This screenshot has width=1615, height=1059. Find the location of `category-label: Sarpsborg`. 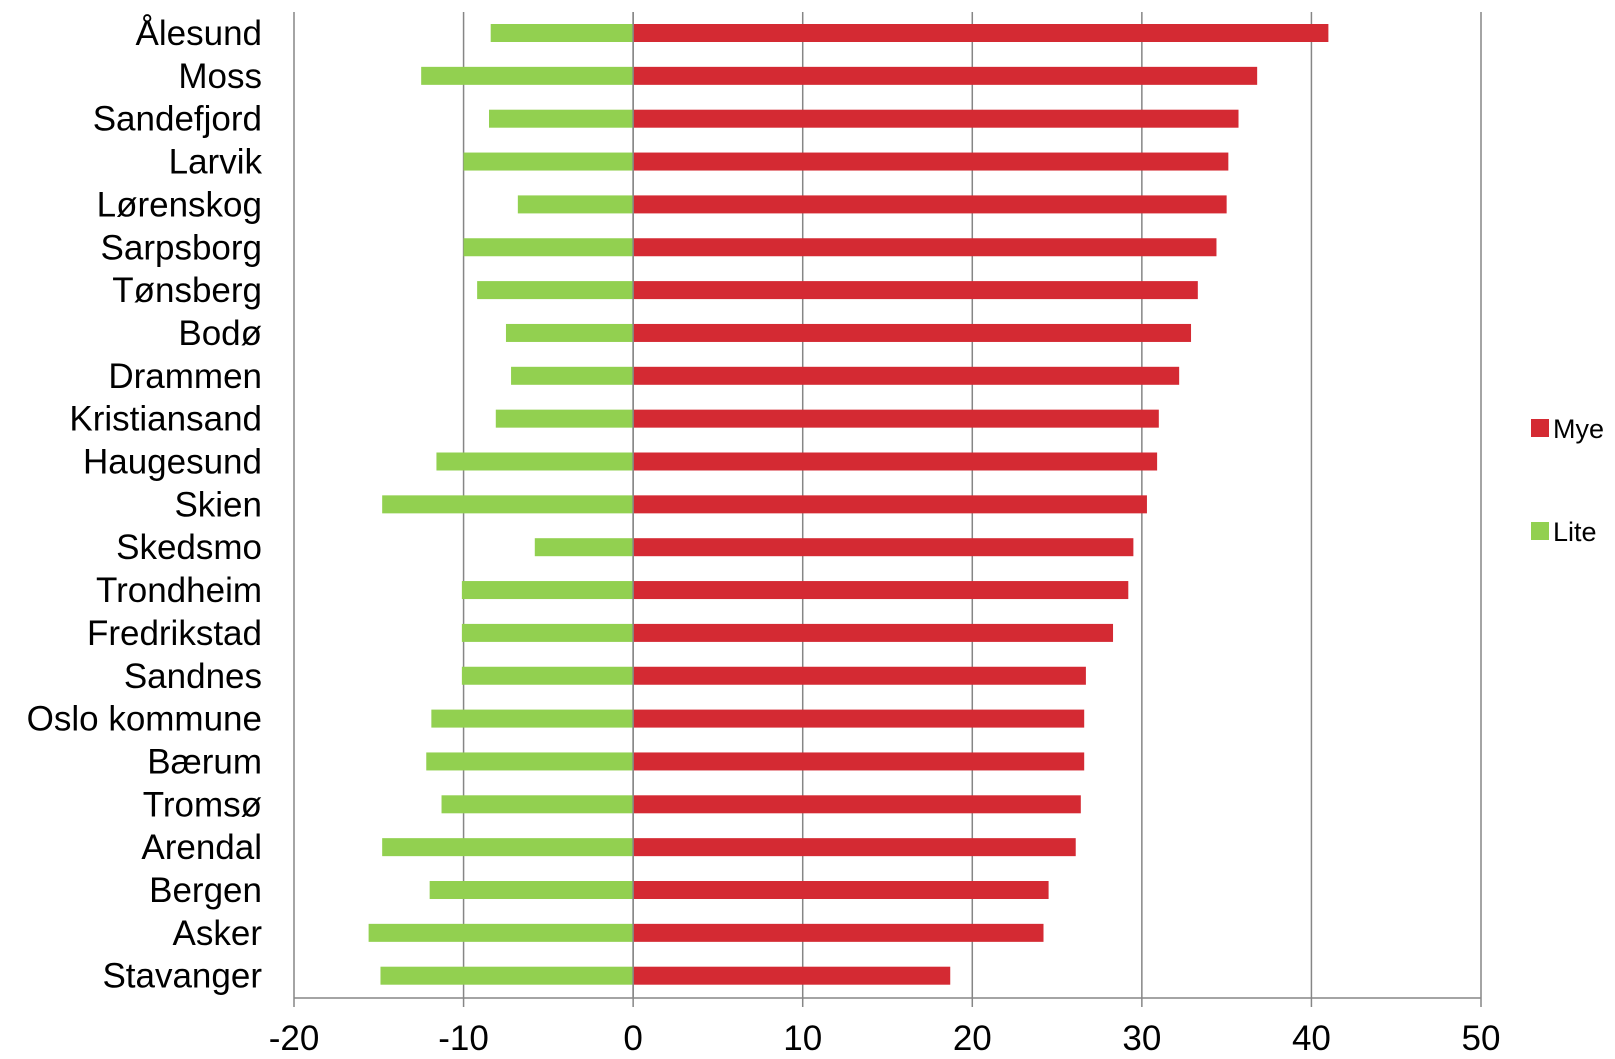

category-label: Sarpsborg is located at coordinates (181, 247).